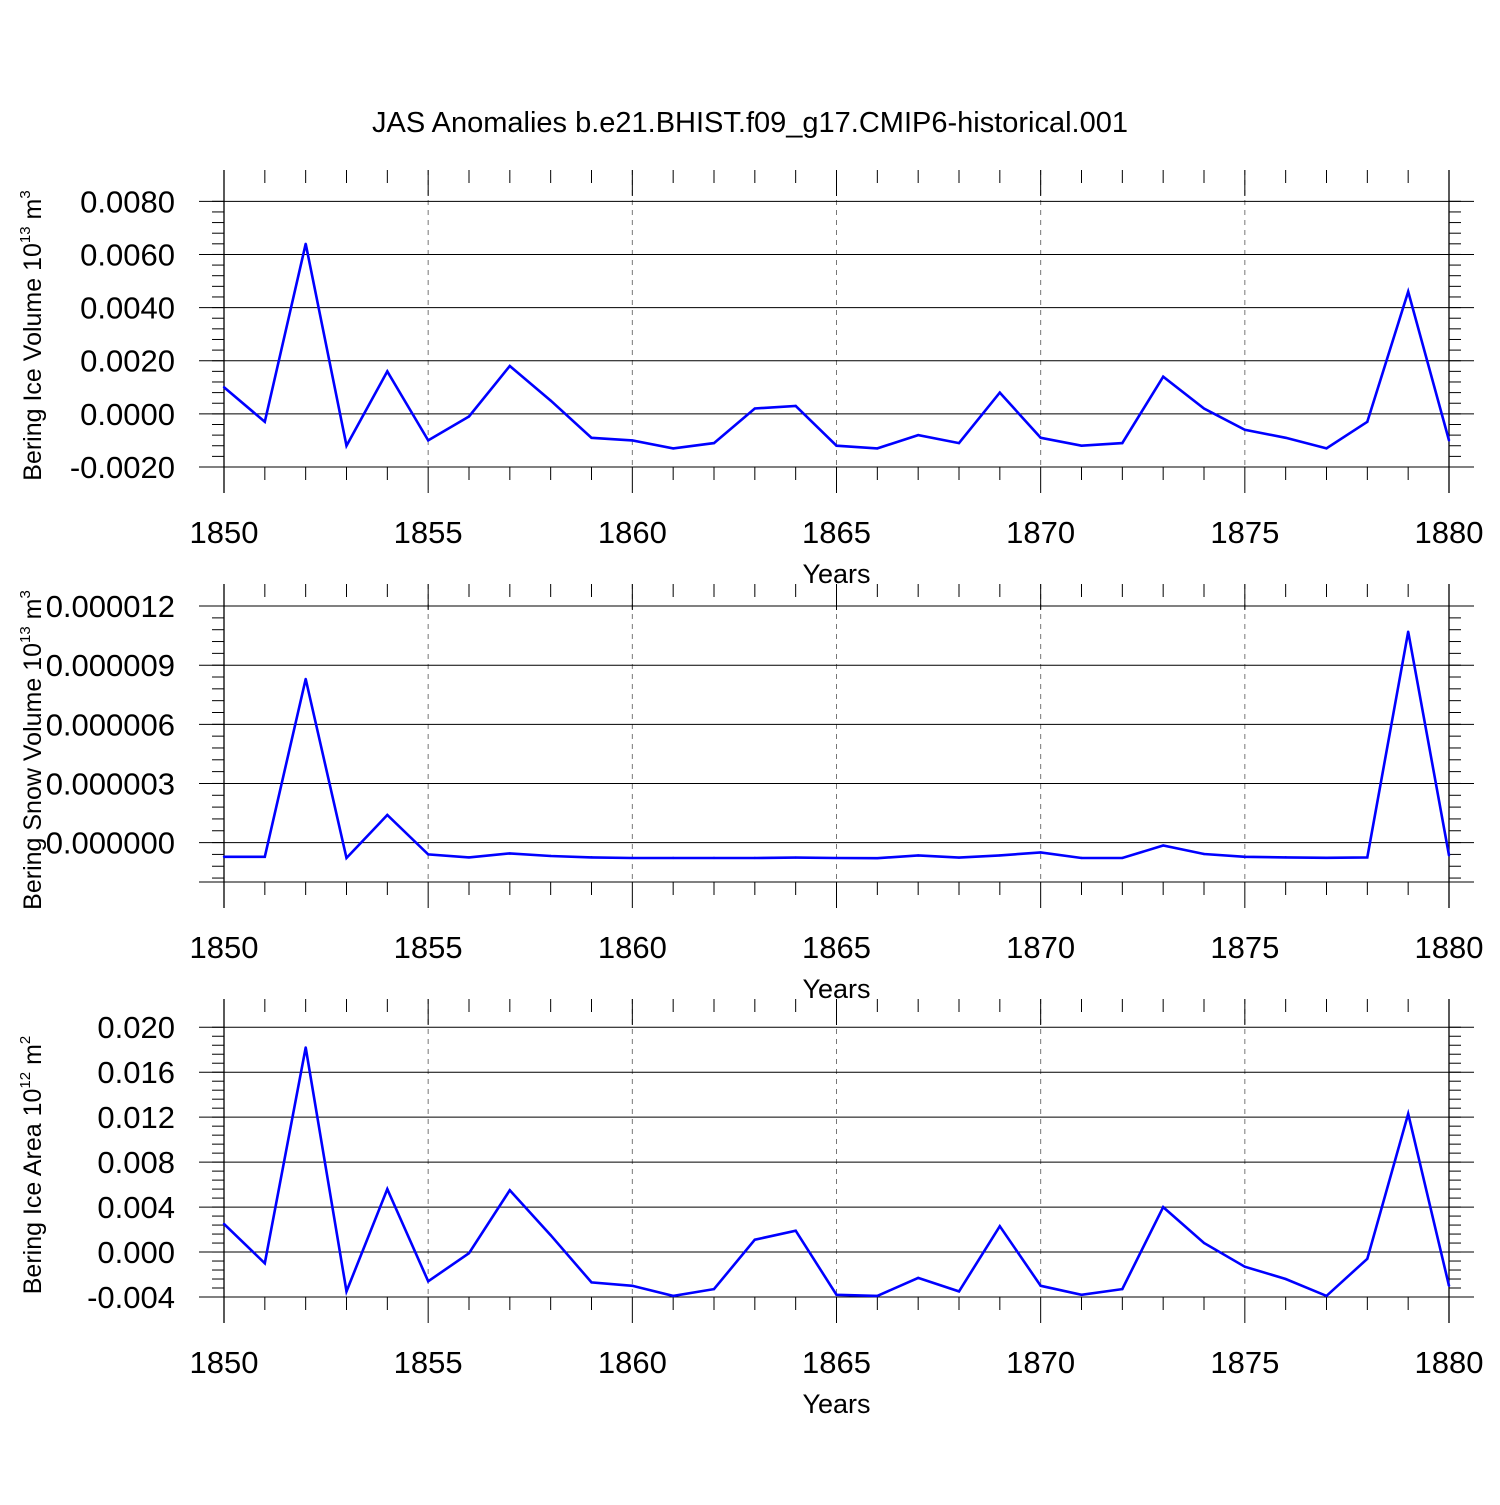 This screenshot has width=1500, height=1505. Describe the element at coordinates (122, 467) in the screenshot. I see `y-tick-label: -0.0020` at that location.